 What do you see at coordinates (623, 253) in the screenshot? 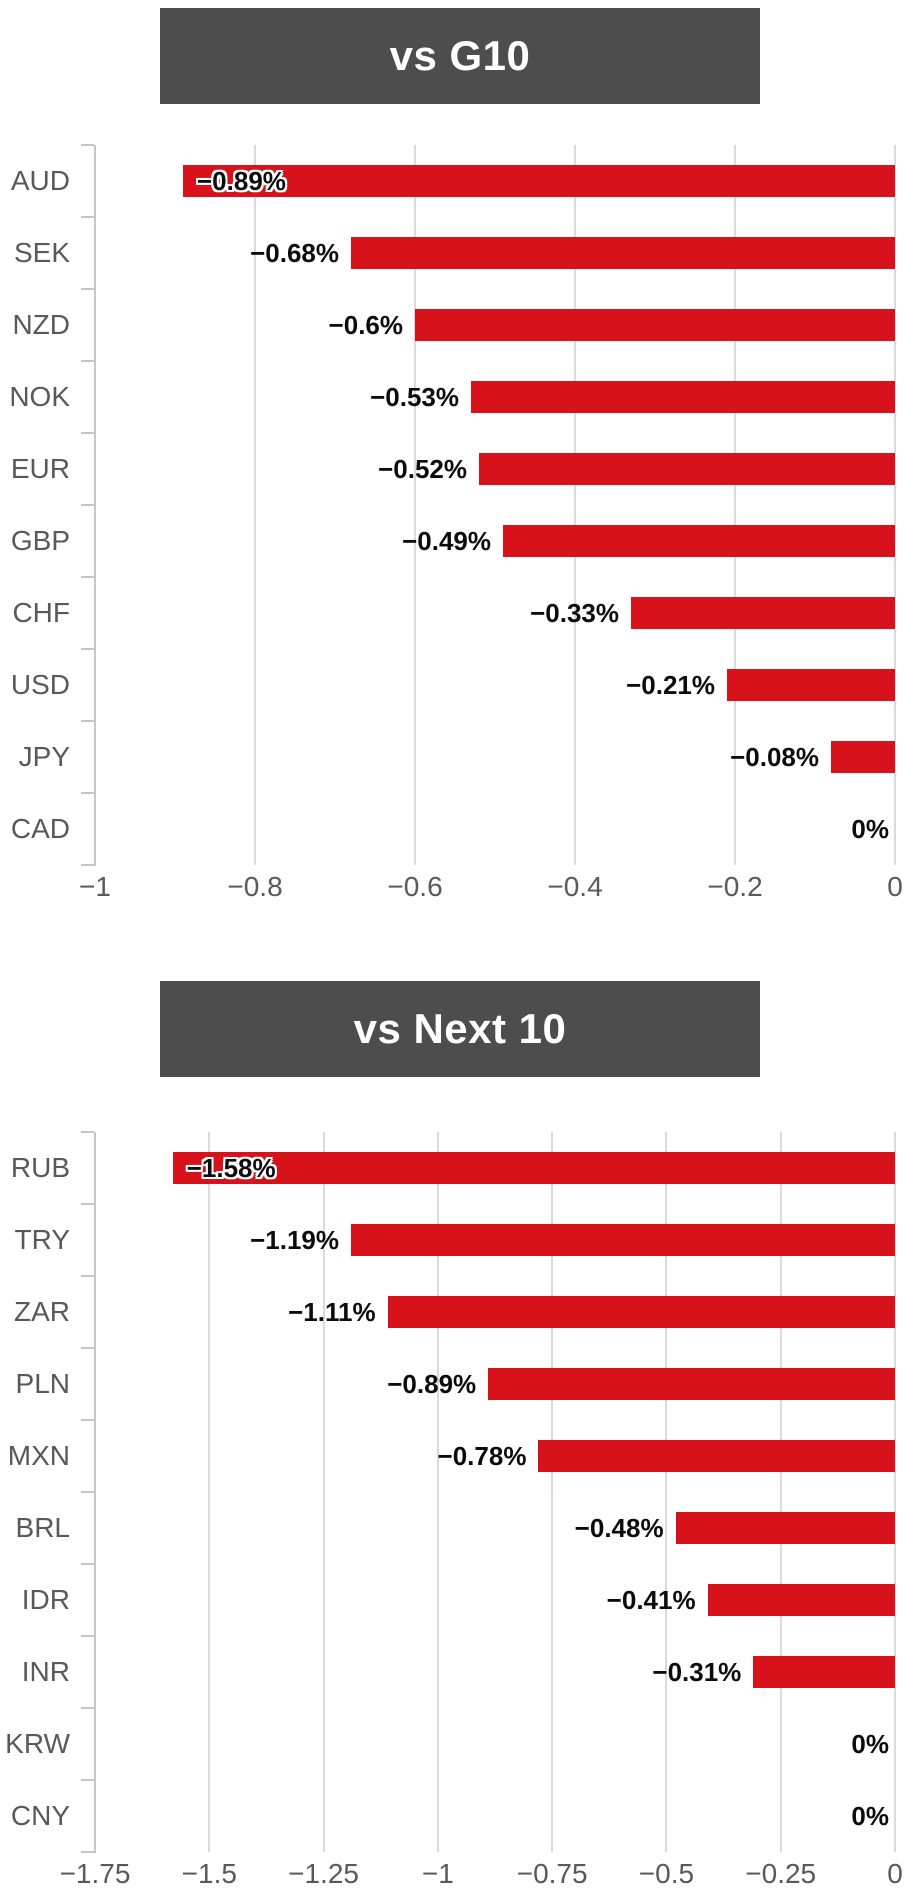
I see `bar-sek` at bounding box center [623, 253].